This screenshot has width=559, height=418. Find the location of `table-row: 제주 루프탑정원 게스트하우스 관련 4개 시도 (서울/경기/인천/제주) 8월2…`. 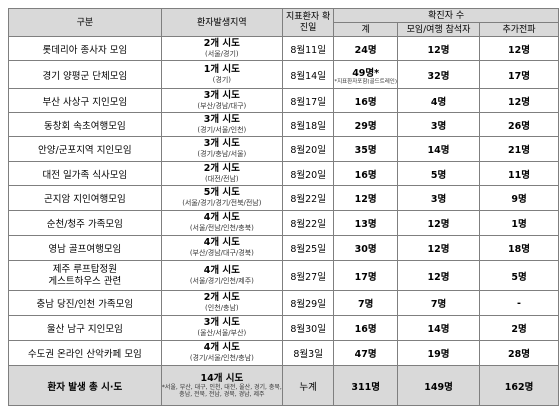

table-row: 제주 루프탑정원 게스트하우스 관련 4개 시도 (서울/경기/인천/제주) 8월2… is located at coordinates (283, 275).